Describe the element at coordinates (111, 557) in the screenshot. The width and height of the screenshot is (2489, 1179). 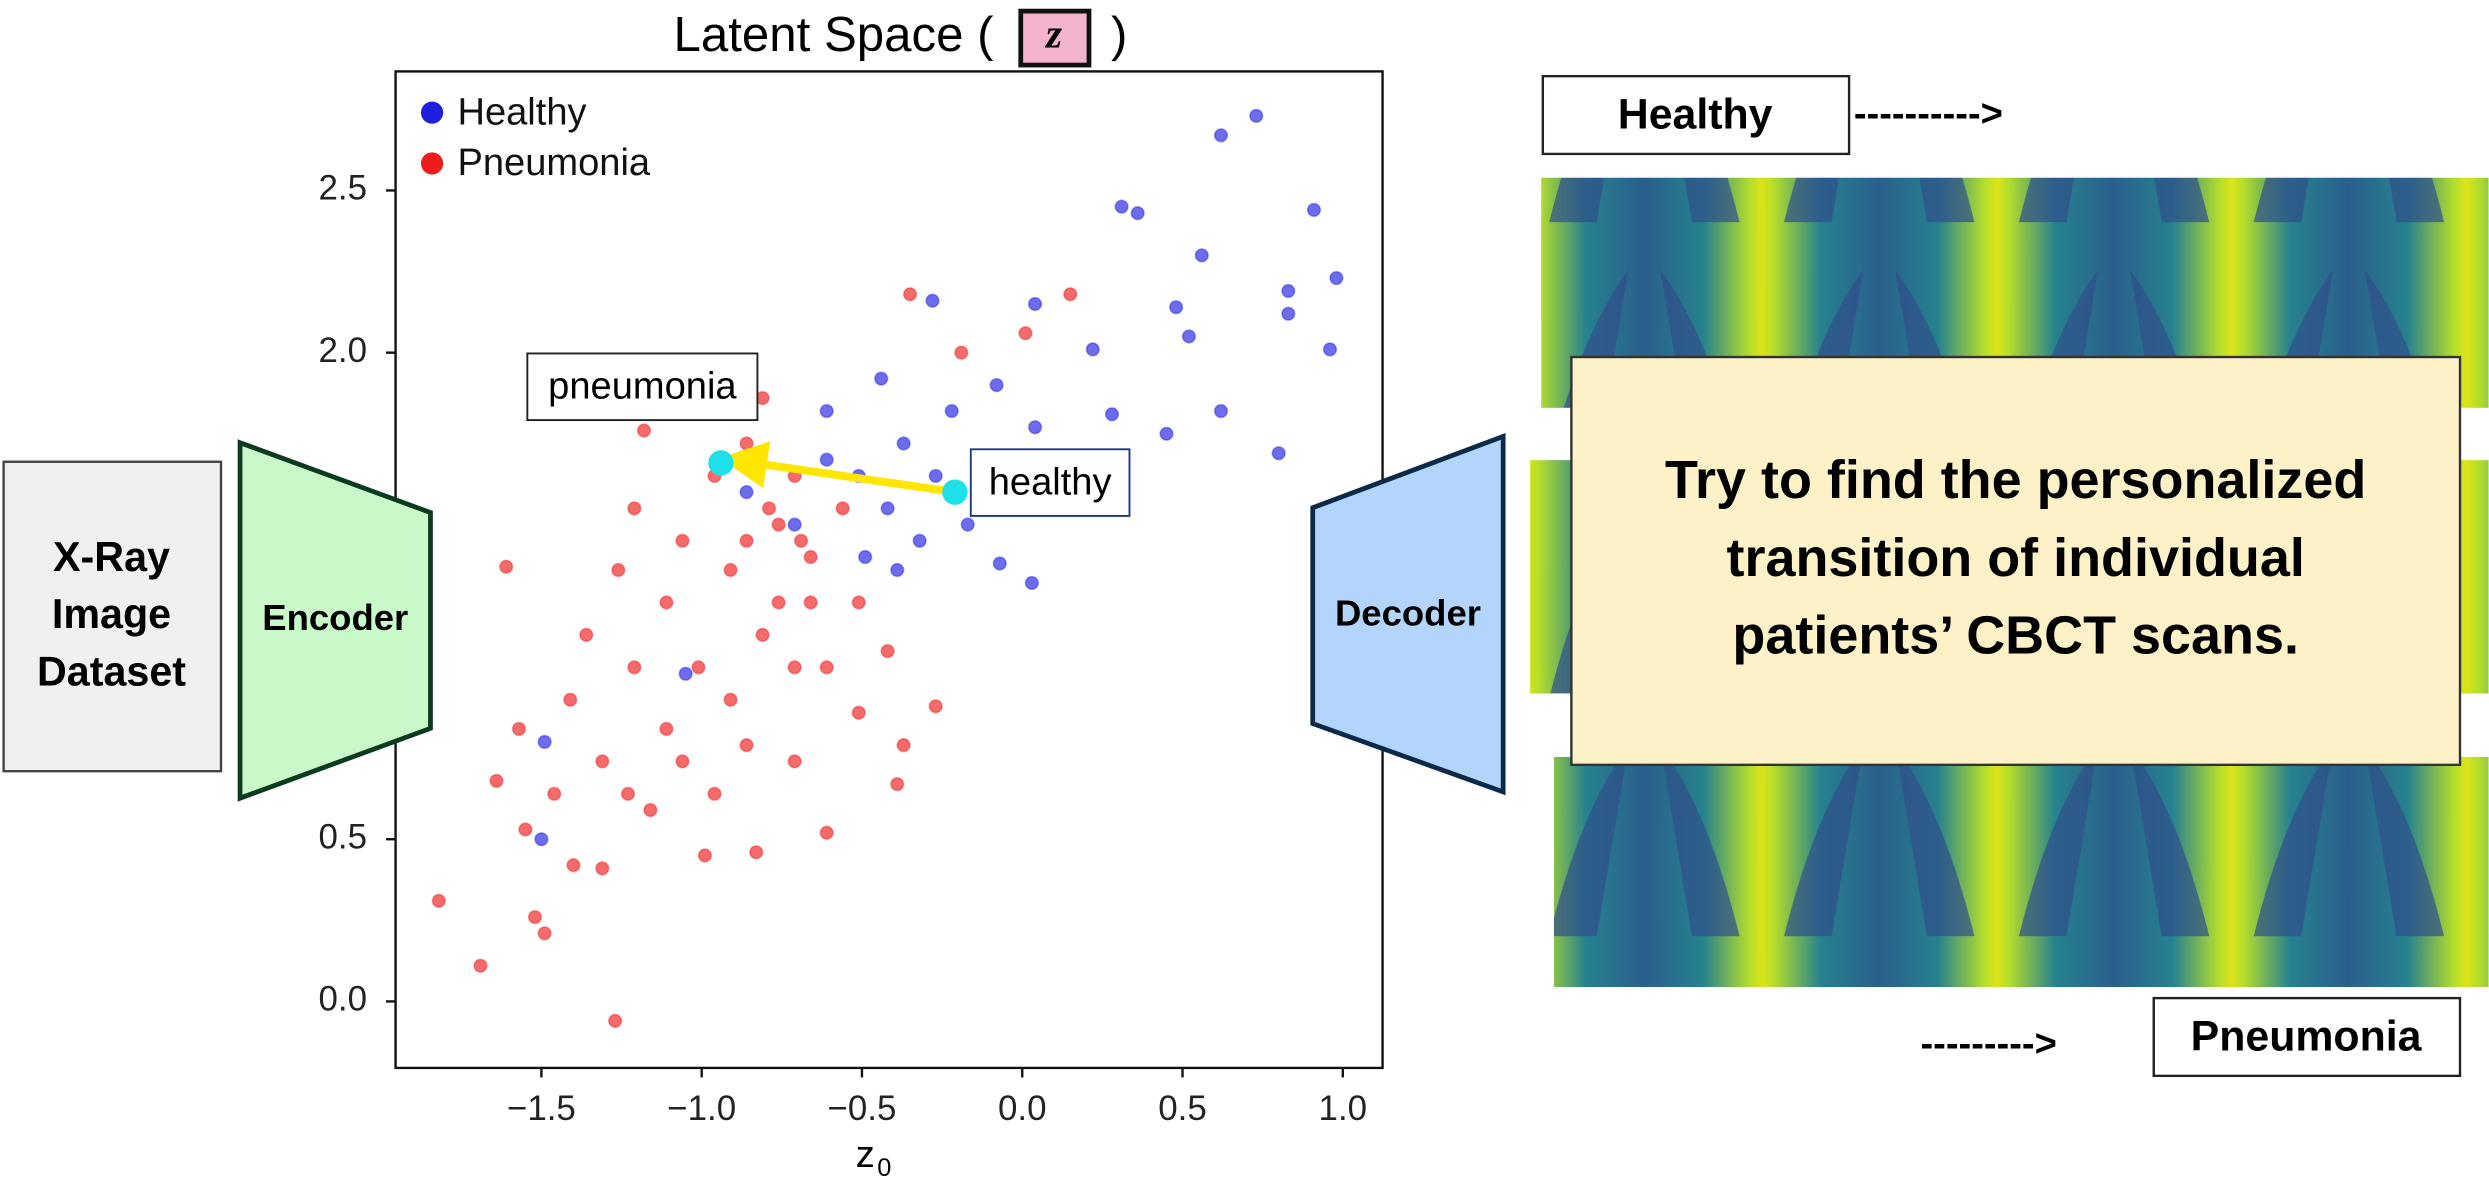
I see `dataset-label: X-Ray` at that location.